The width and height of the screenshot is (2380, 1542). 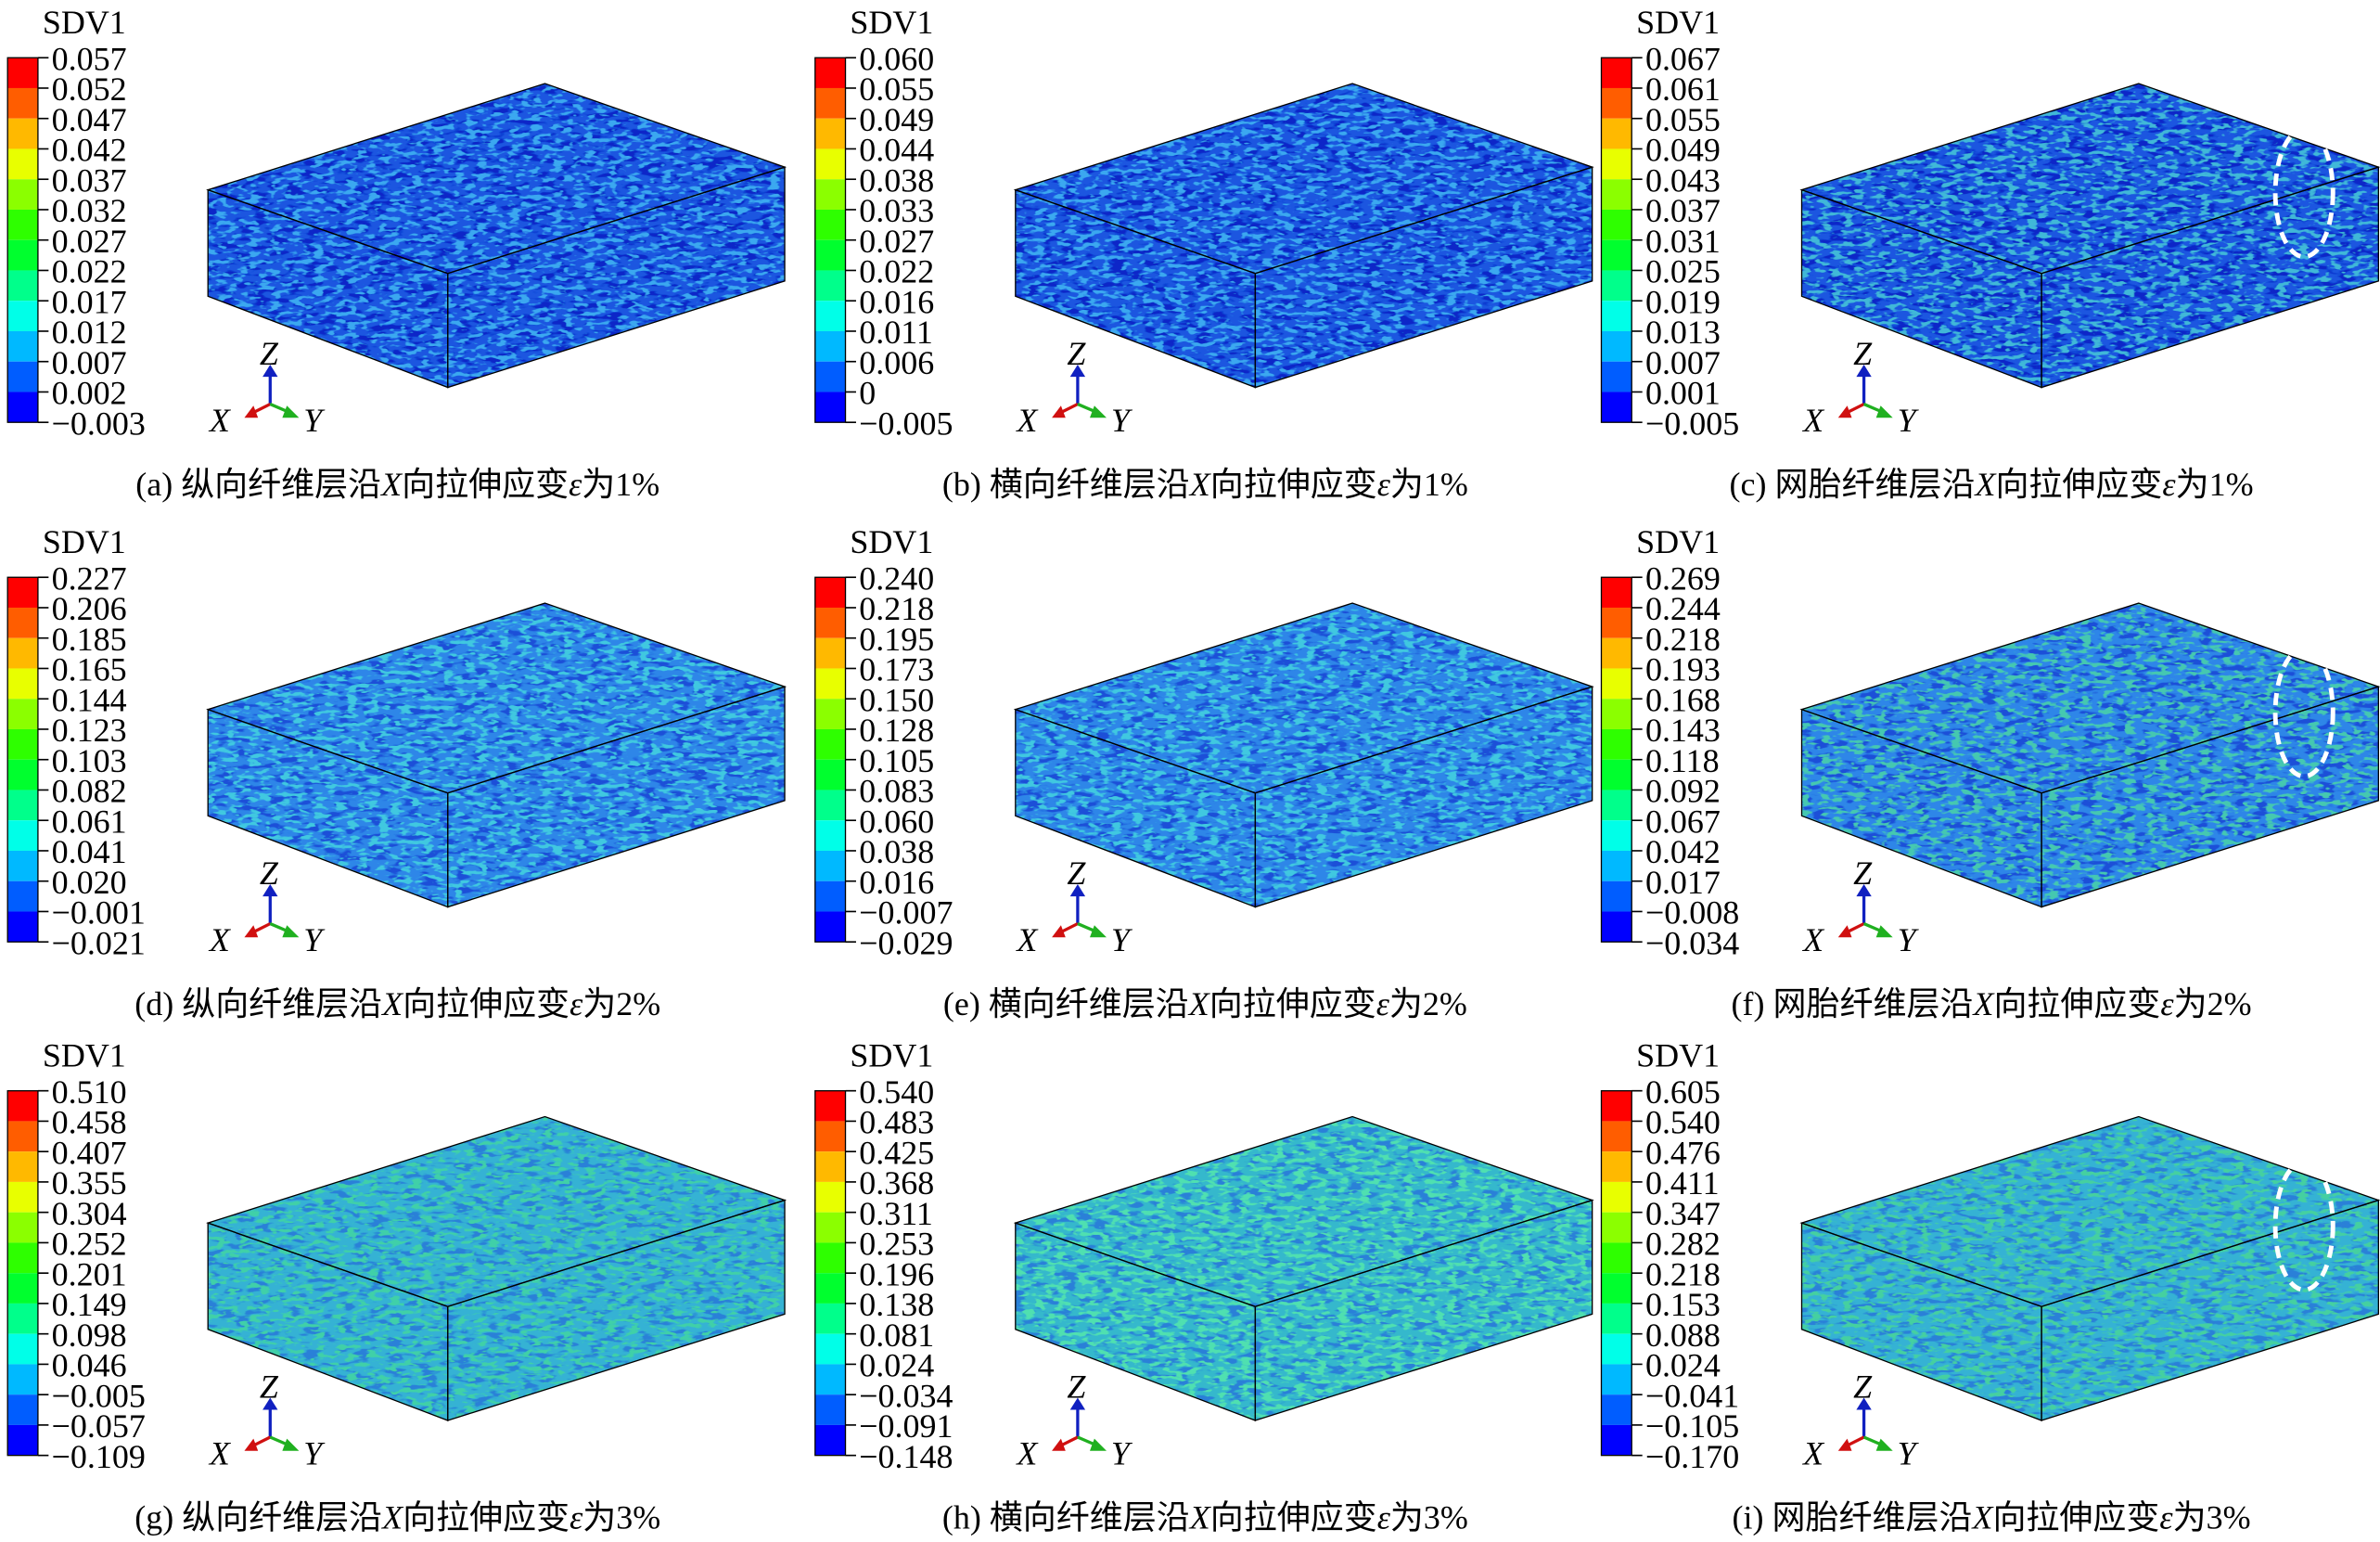 What do you see at coordinates (896, 271) in the screenshot?
I see `legend-label: 0.022` at bounding box center [896, 271].